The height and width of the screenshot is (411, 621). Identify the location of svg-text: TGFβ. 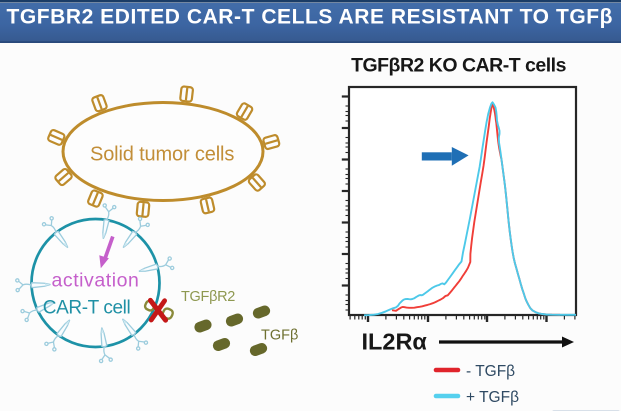
(279, 336).